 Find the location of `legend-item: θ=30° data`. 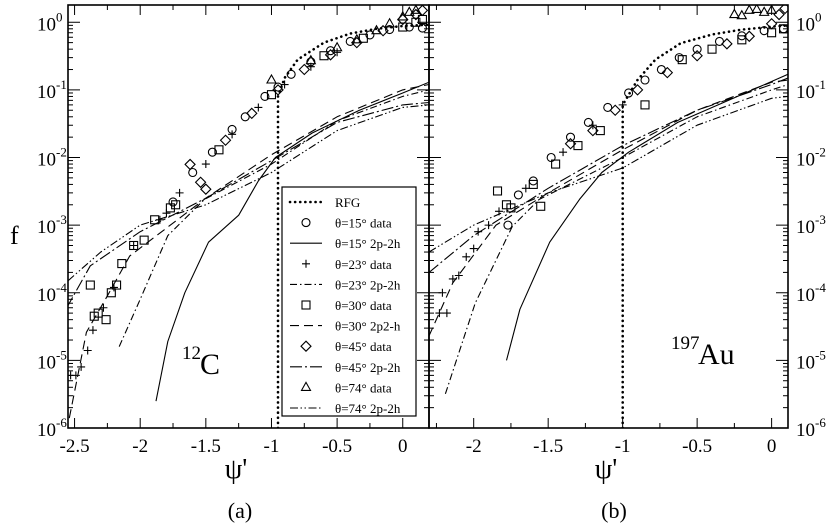

legend-item: θ=30° data is located at coordinates (346, 305).